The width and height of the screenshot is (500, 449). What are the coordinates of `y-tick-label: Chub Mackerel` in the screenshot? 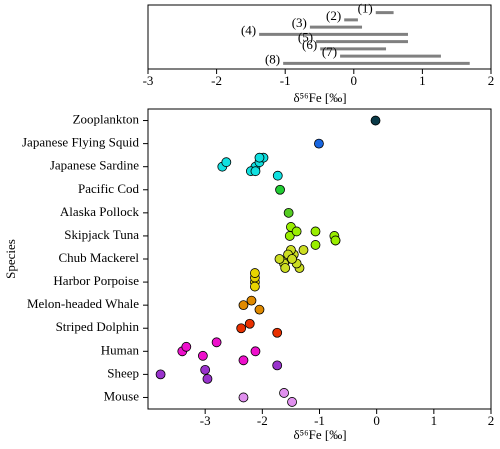 It's located at (98, 257).